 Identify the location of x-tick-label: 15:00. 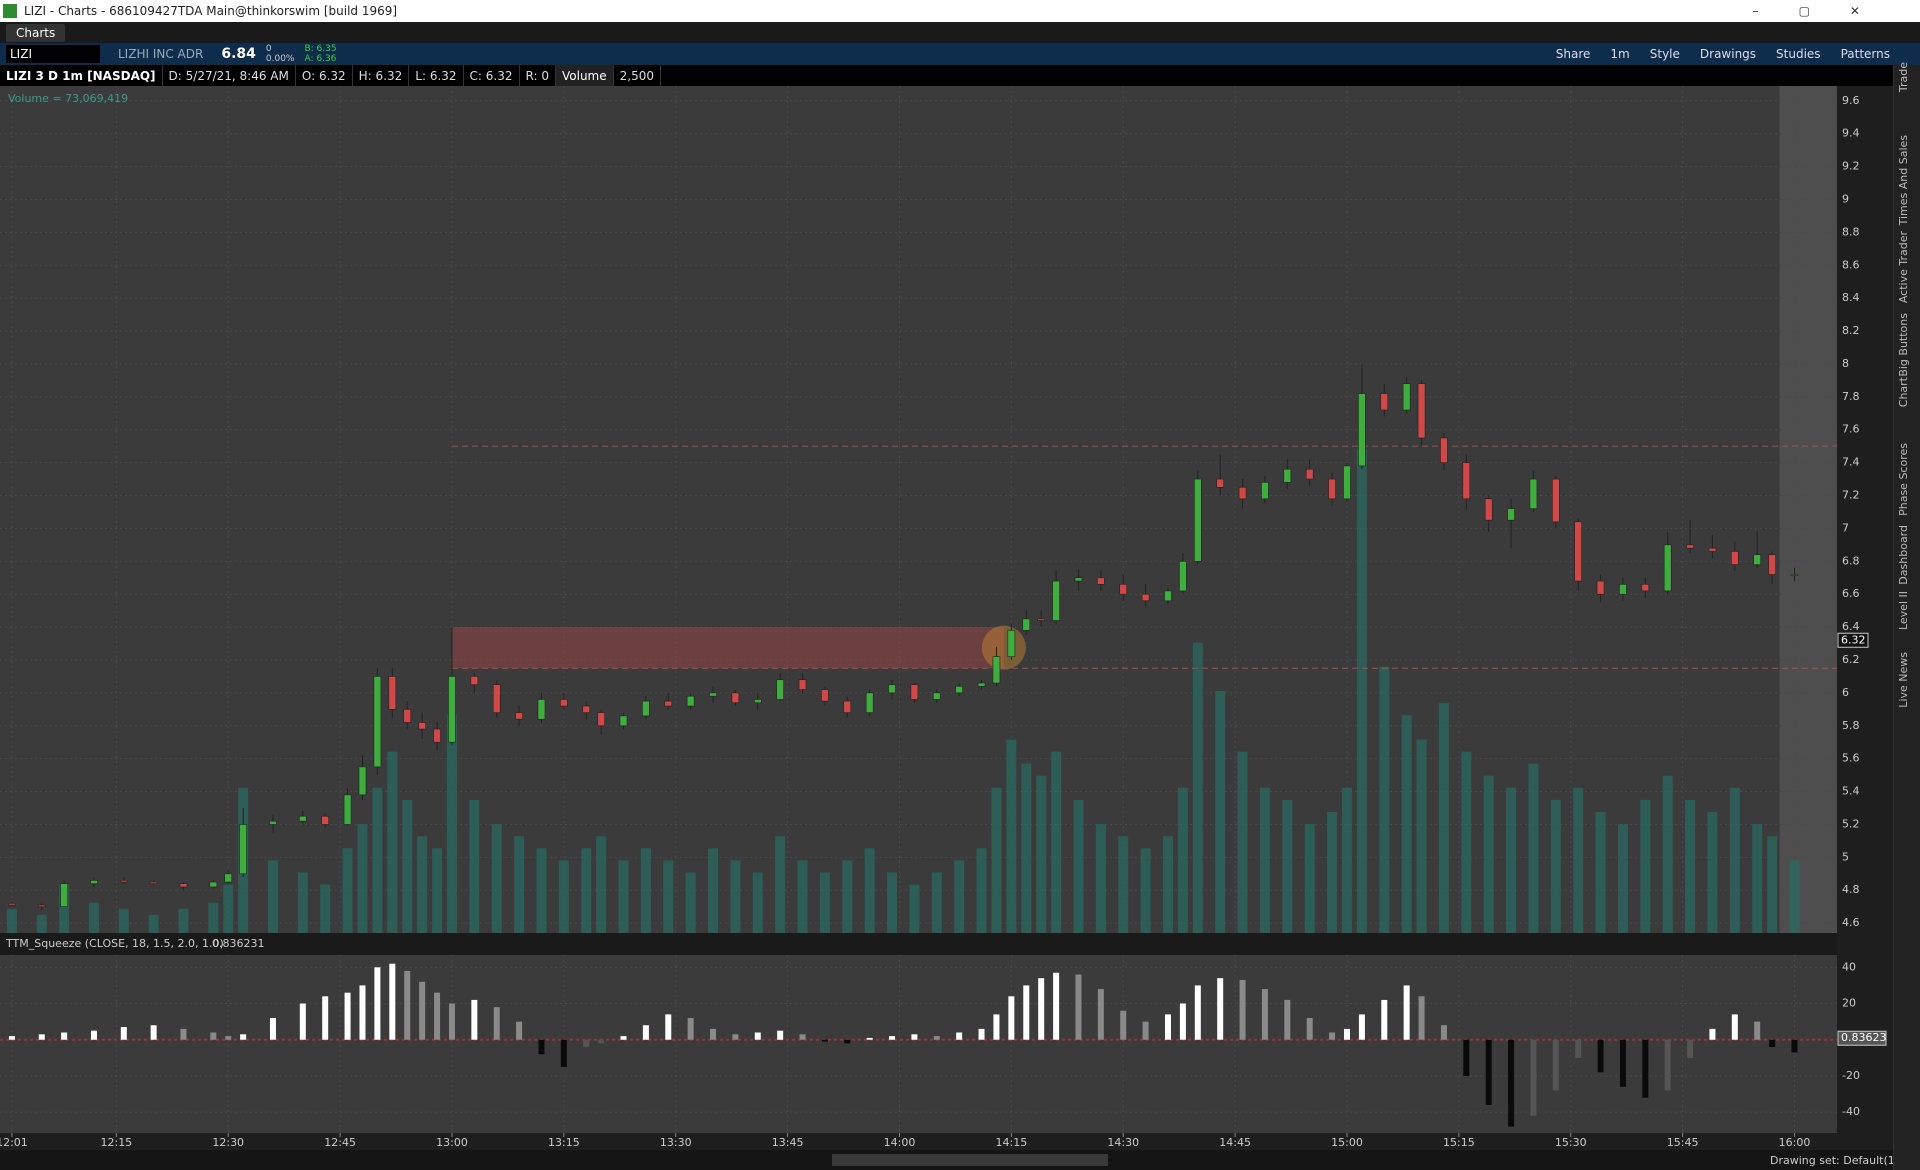
(1347, 1142).